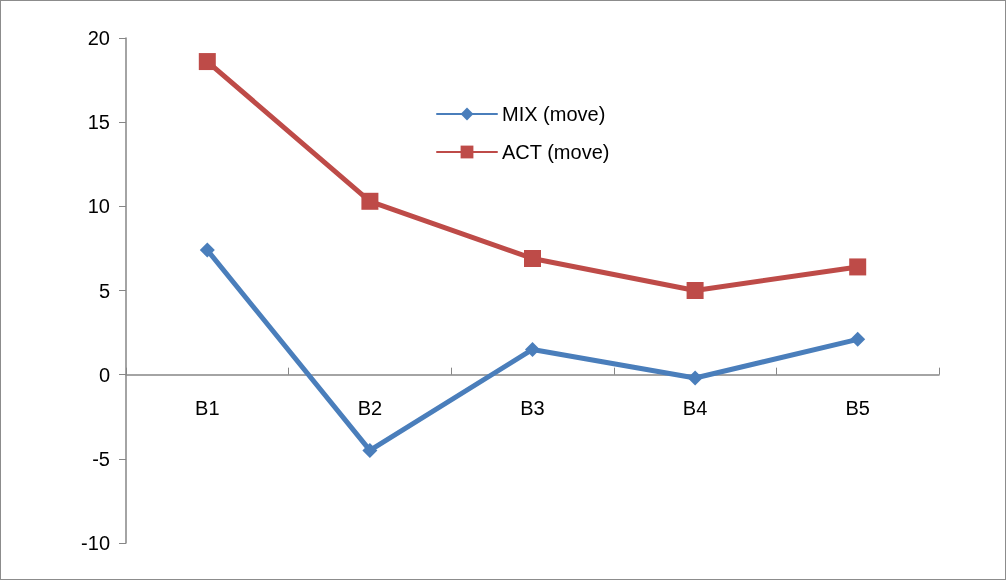 The image size is (1006, 580). What do you see at coordinates (98, 38) in the screenshot?
I see `y-tick-label: 20` at bounding box center [98, 38].